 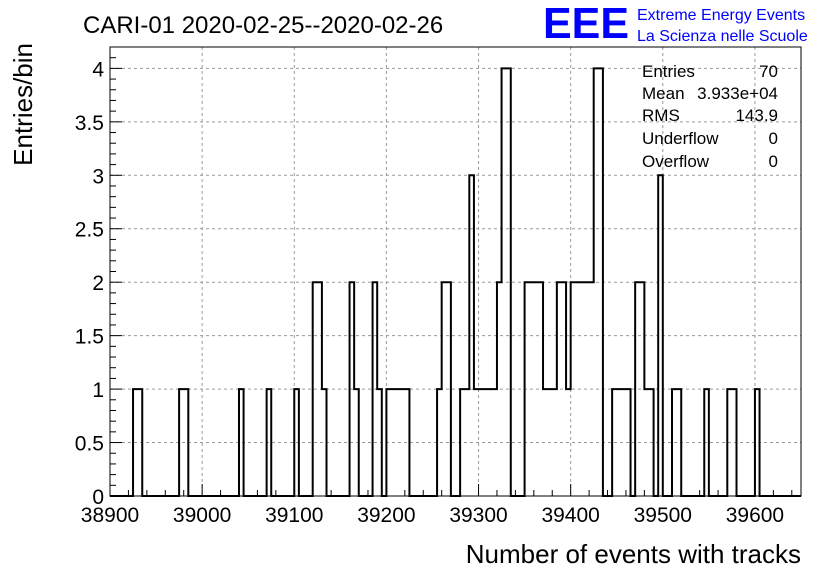 What do you see at coordinates (23, 104) in the screenshot?
I see `y-axis-label: Entries/bin` at bounding box center [23, 104].